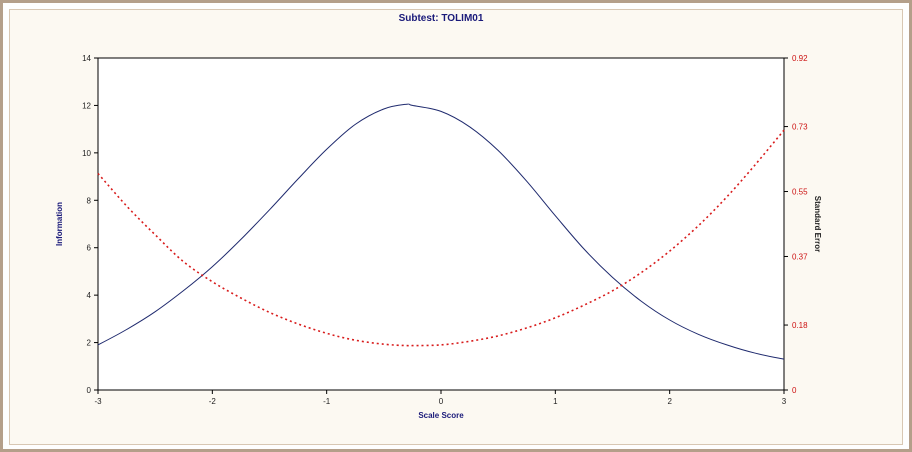 The width and height of the screenshot is (912, 452). I want to click on x-axis-ticks: -3 -2 -1 0 1 2 3, so click(440, 398).